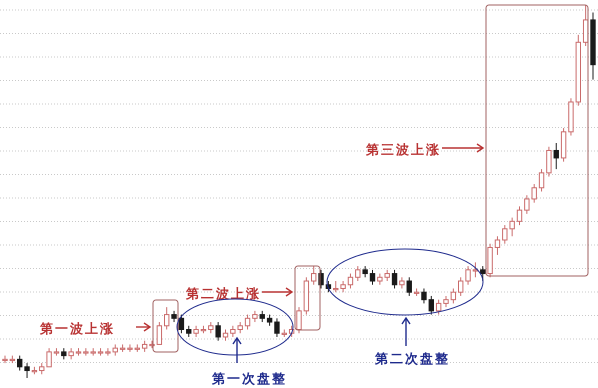 Image resolution: width=598 pixels, height=388 pixels. What do you see at coordinates (412, 359) in the screenshot?
I see `annotation: 第二次盘整` at bounding box center [412, 359].